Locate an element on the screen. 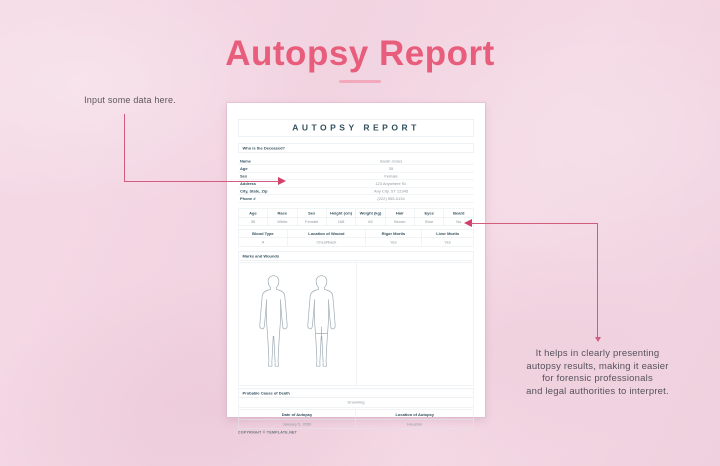  column-header: Eyes is located at coordinates (429, 213).